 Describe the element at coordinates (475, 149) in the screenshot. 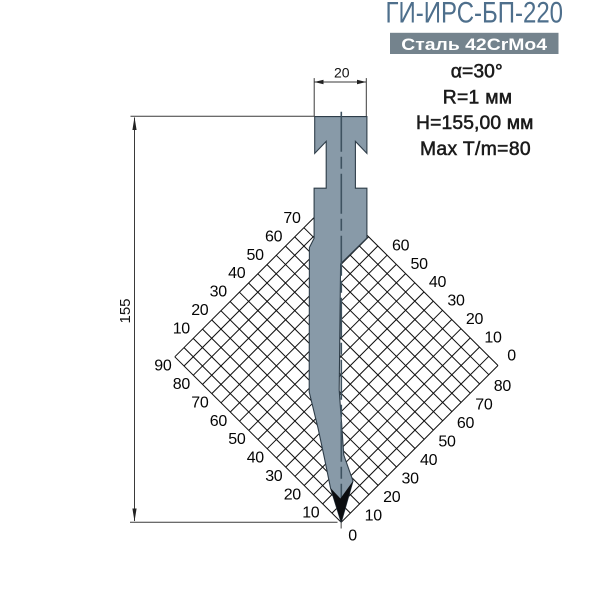

I see `svg-text: Max T/m=80` at that location.